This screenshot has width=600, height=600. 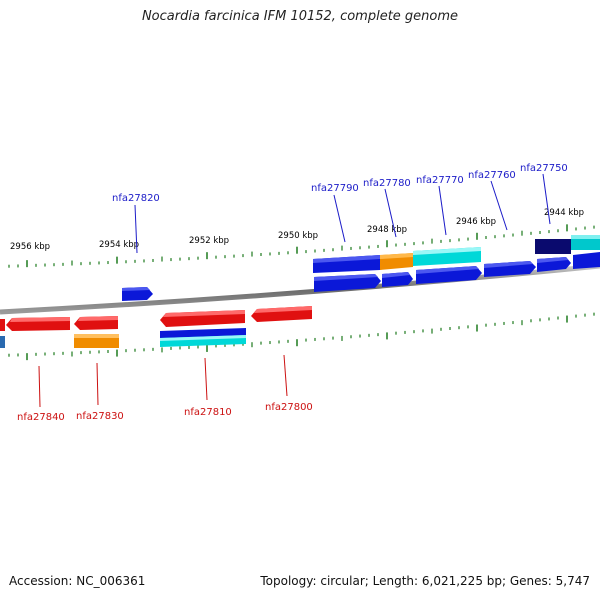 I want to click on label-nfa27750: nfa27750, so click(x=544, y=168).